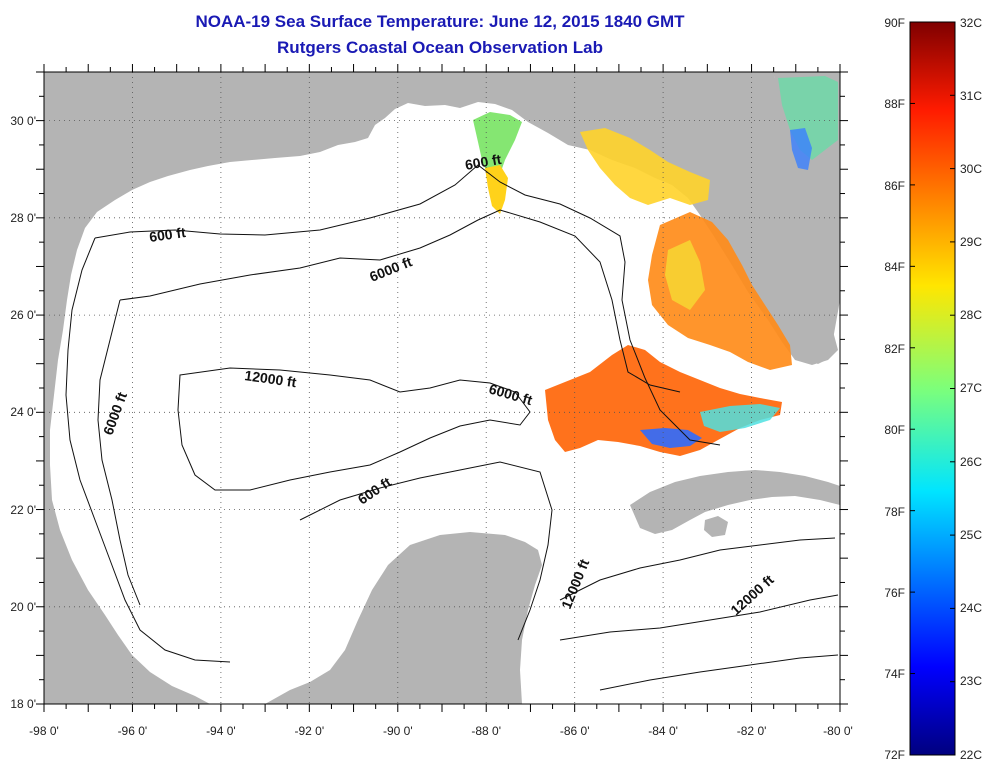  Describe the element at coordinates (271, 378) in the screenshot. I see `contour-label: 12000 ft` at that location.